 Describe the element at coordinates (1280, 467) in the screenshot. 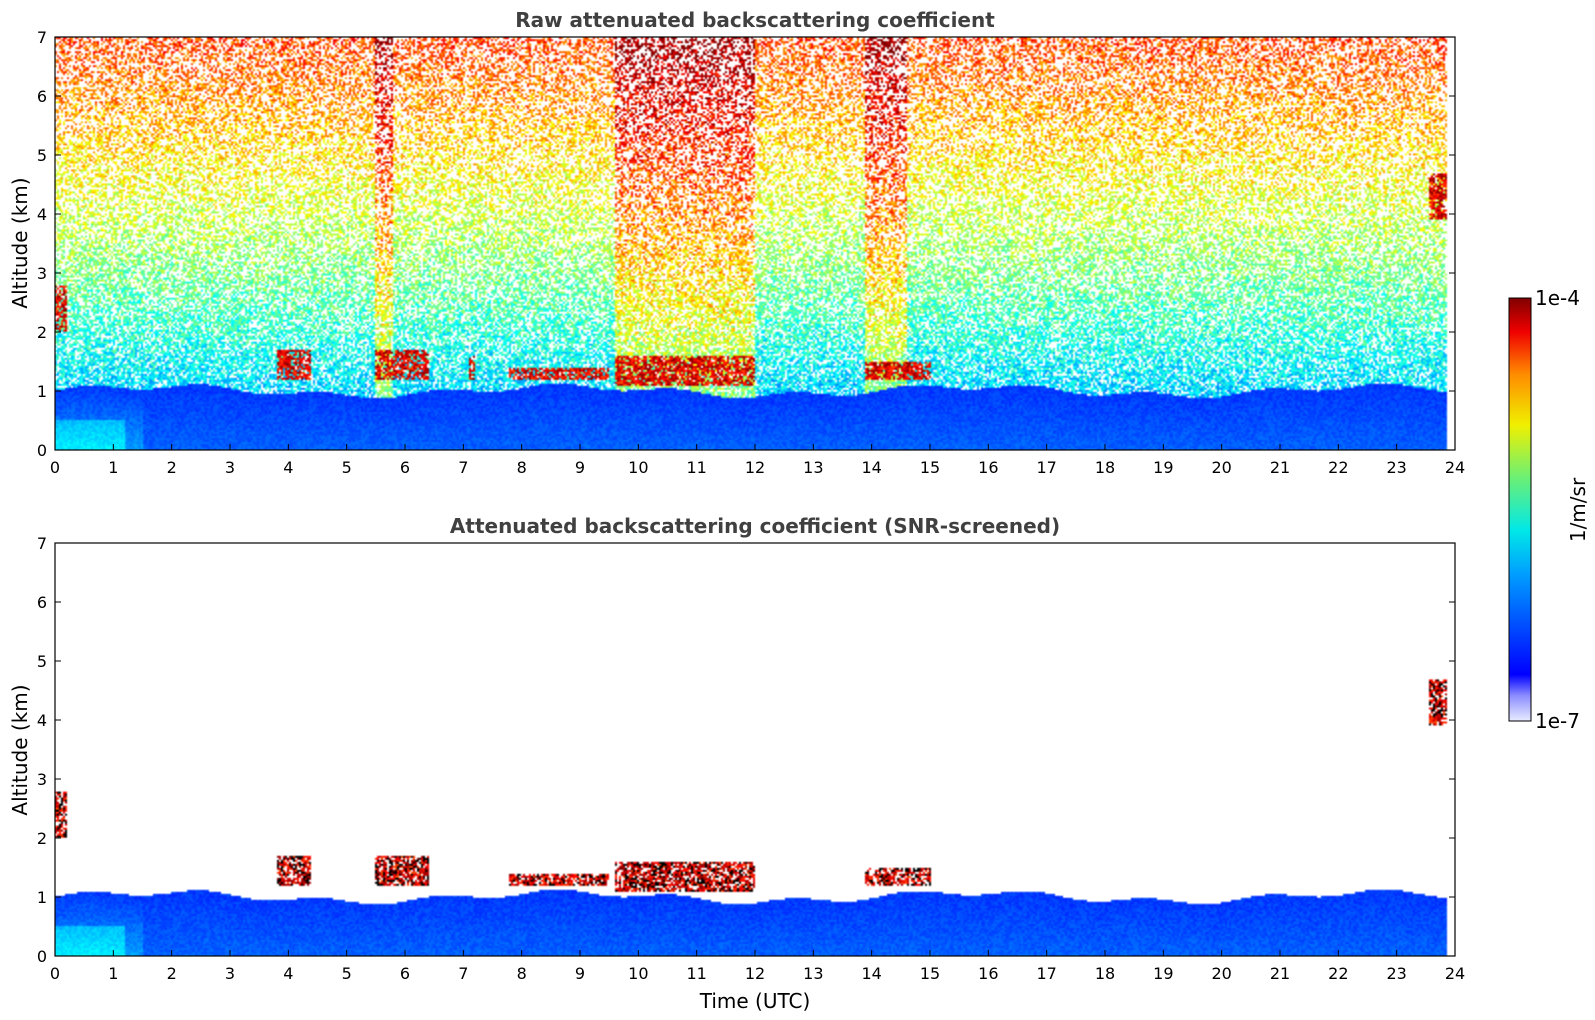

I see `top-x-tick-label: 21` at that location.